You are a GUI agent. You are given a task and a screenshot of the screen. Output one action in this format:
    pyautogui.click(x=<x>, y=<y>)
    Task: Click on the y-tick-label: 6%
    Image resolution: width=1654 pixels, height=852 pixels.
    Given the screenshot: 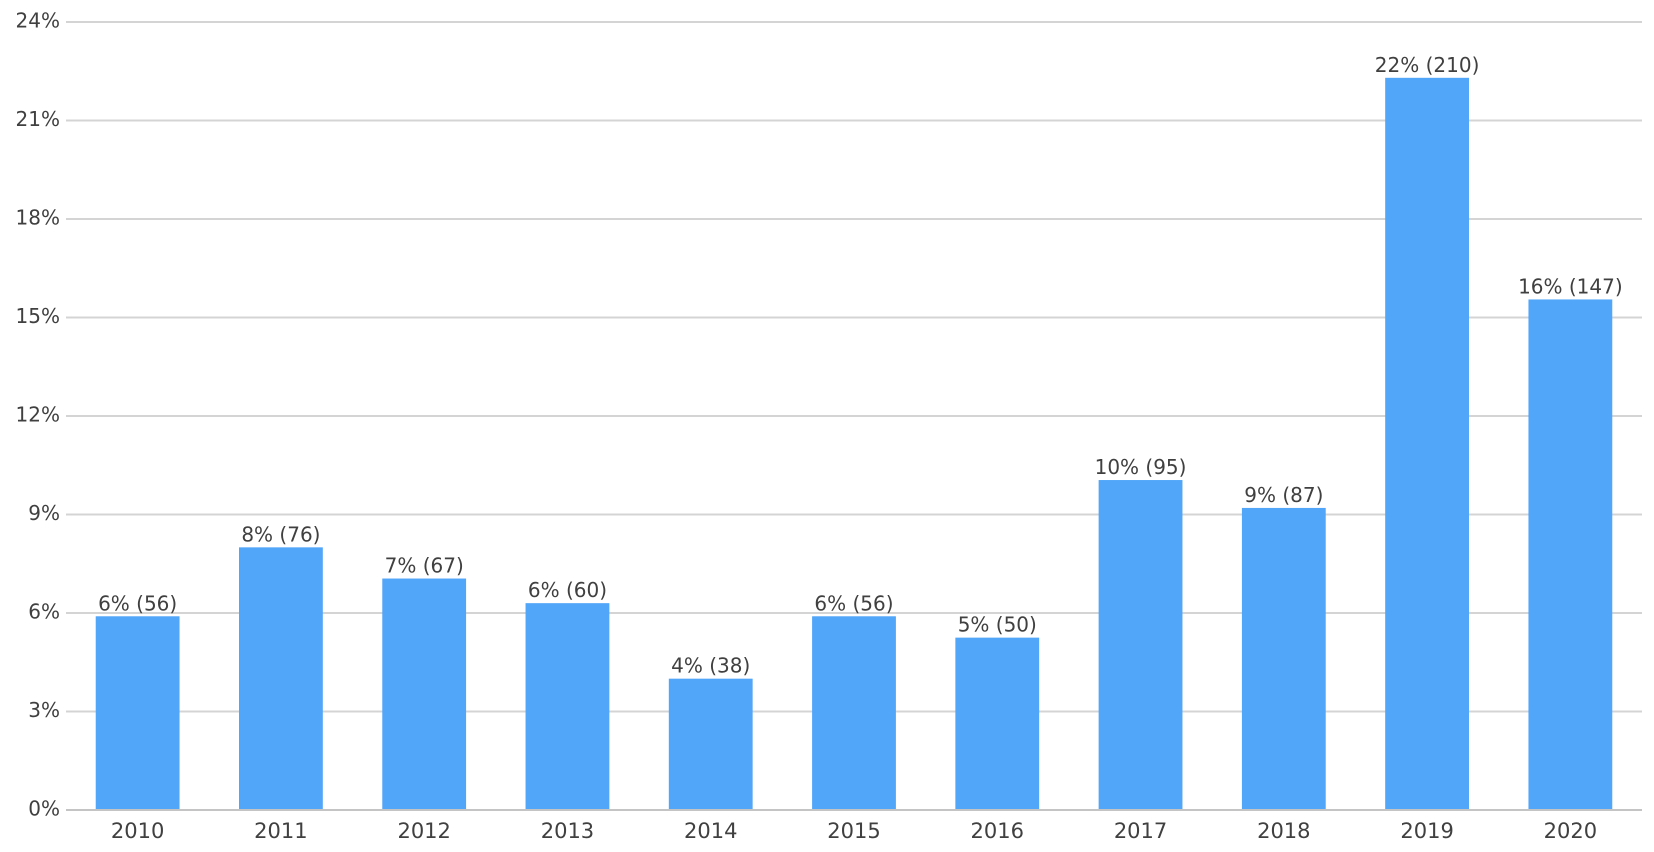 What is the action you would take?
    pyautogui.click(x=44, y=612)
    